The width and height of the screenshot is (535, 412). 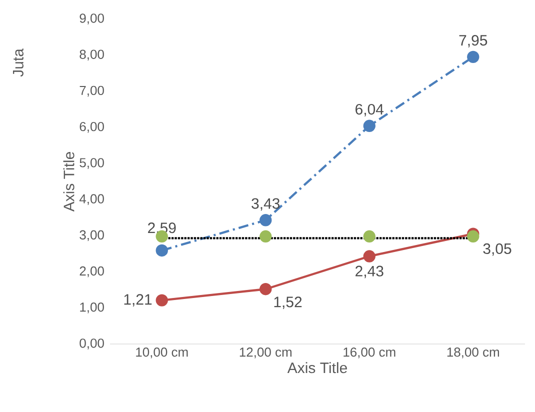 What do you see at coordinates (266, 353) in the screenshot?
I see `x-tick-label: 12,00 cm` at bounding box center [266, 353].